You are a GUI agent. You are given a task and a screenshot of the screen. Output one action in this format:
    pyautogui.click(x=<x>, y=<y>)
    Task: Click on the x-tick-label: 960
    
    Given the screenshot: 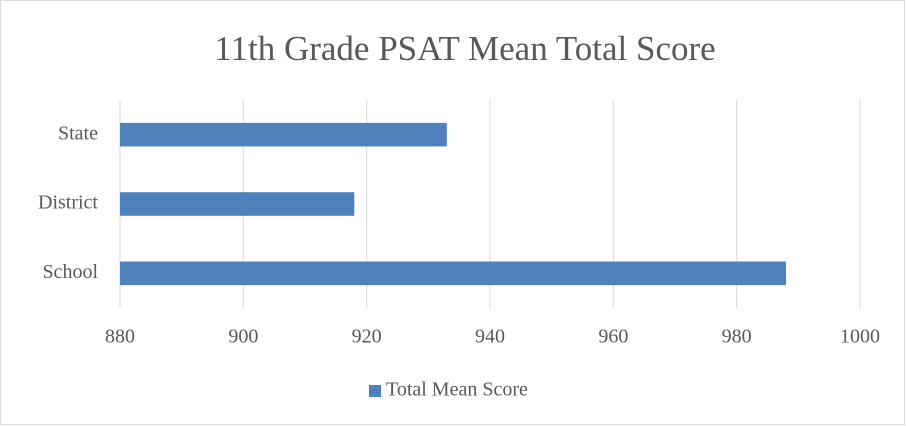 What is the action you would take?
    pyautogui.click(x=613, y=337)
    